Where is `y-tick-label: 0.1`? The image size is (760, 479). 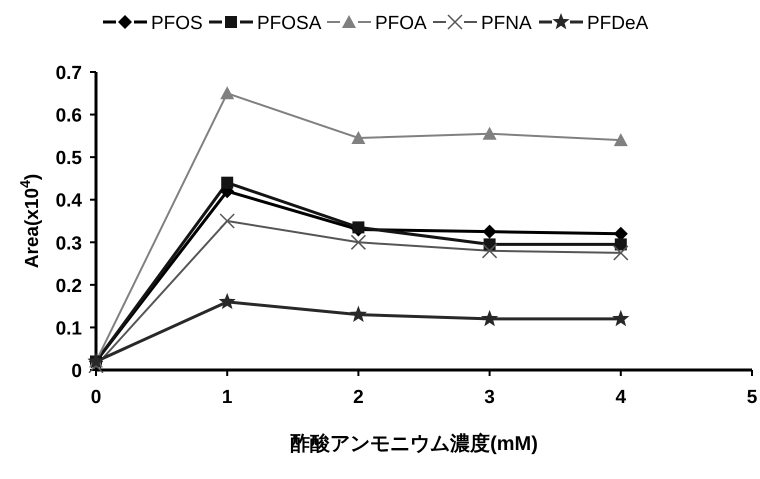
y-tick-label: 0.1 is located at coordinates (69, 329).